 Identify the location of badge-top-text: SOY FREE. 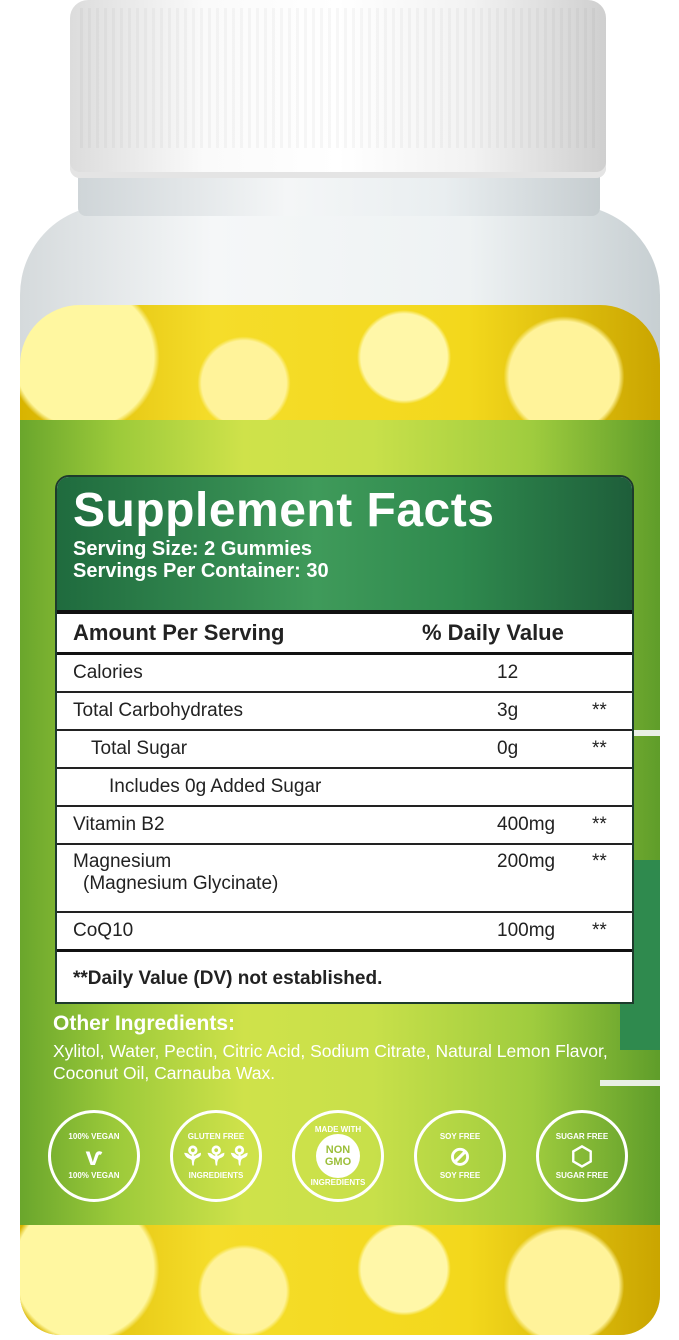
(460, 1136).